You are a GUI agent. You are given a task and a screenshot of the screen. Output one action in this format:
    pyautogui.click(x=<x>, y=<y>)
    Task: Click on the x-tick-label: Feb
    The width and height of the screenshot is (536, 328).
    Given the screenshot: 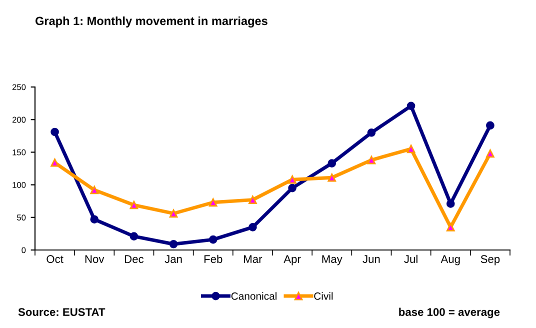 What is the action you would take?
    pyautogui.click(x=213, y=259)
    